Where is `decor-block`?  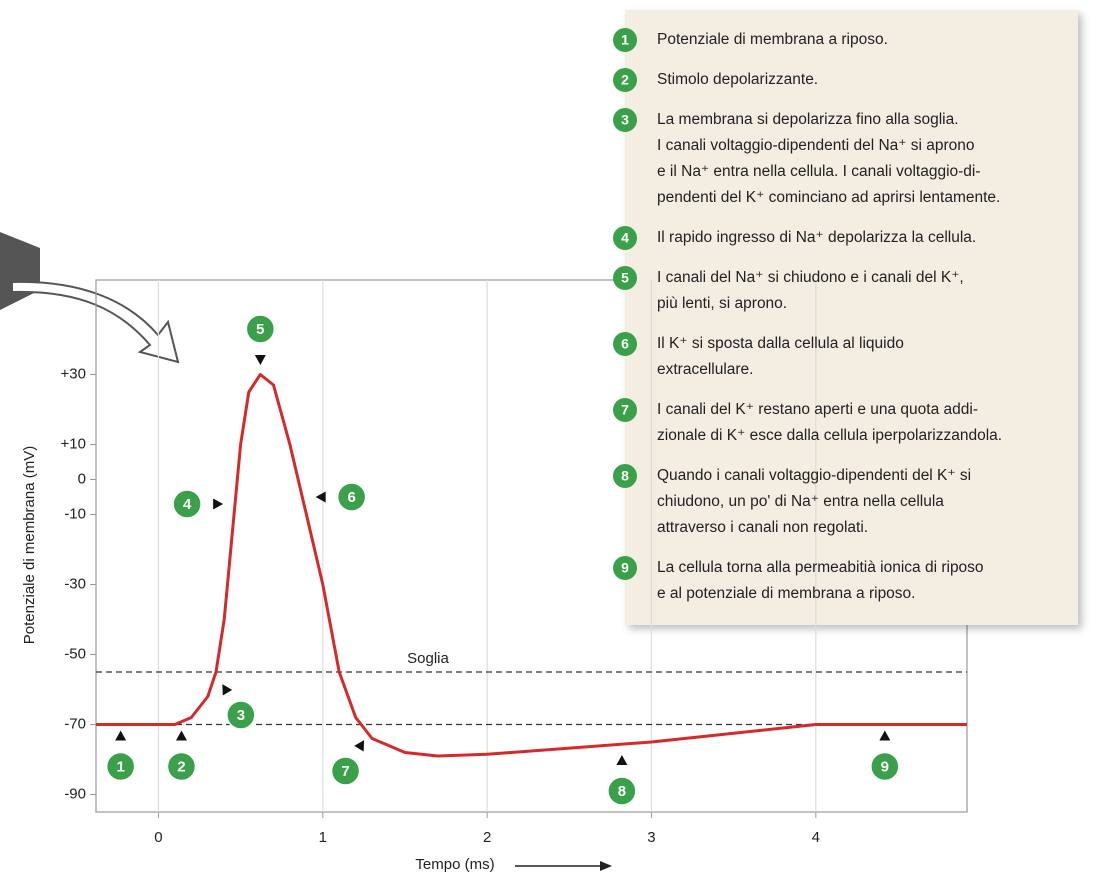
decor-block is located at coordinates (20, 271).